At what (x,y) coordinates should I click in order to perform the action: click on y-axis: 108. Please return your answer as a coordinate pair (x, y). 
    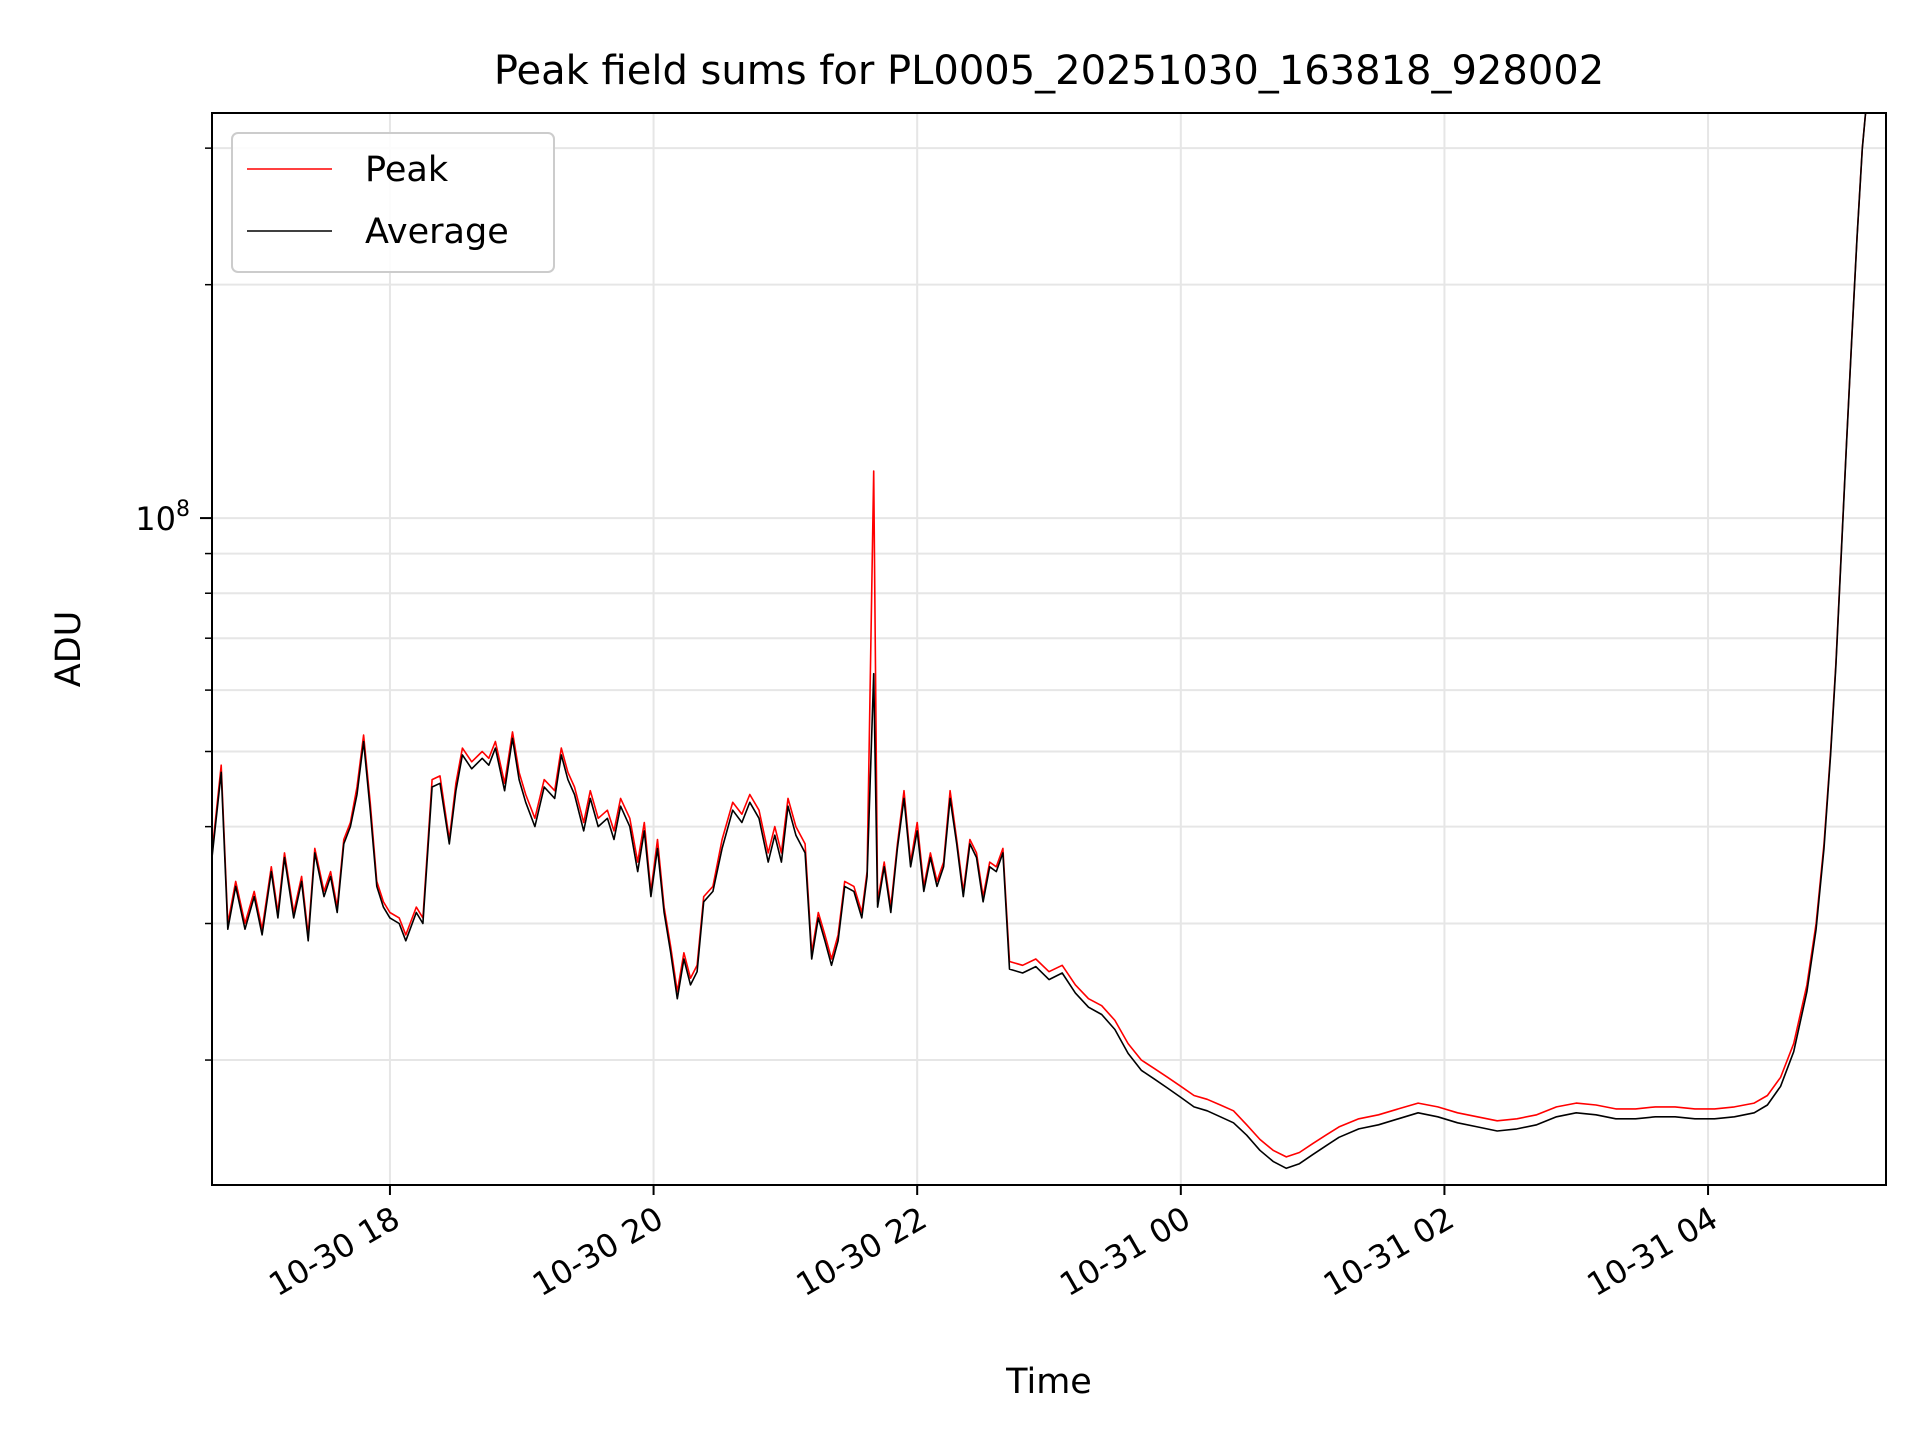
    Looking at the image, I should click on (173, 604).